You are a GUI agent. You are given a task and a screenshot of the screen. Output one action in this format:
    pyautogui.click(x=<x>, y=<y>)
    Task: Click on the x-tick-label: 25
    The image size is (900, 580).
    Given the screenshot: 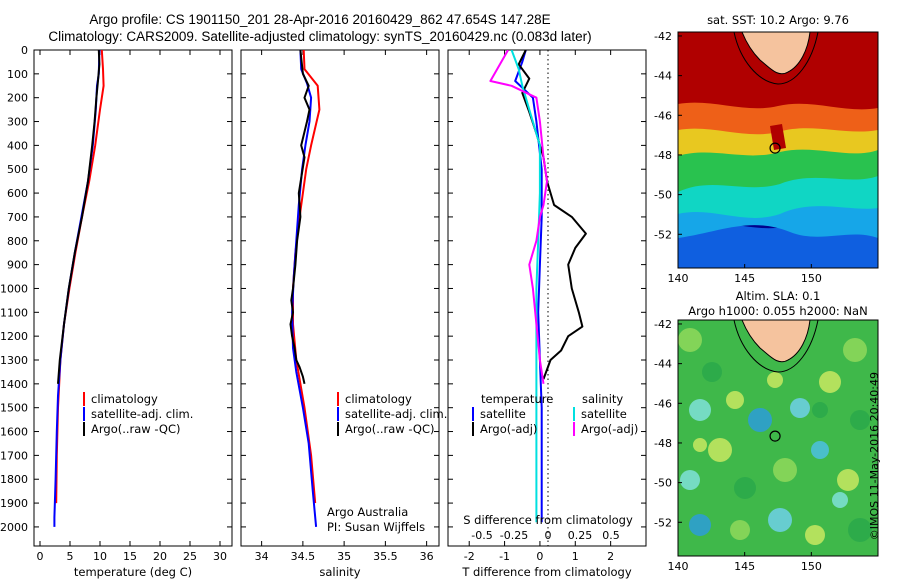 What is the action you would take?
    pyautogui.click(x=190, y=556)
    